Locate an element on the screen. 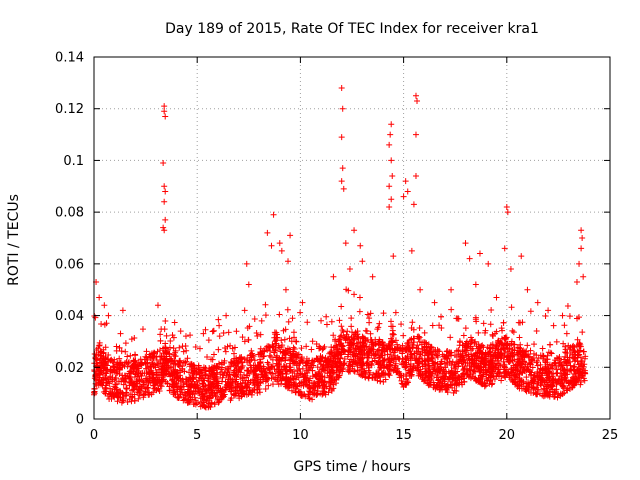 The height and width of the screenshot is (480, 640). y-tick-label: 0.06 is located at coordinates (69, 264).